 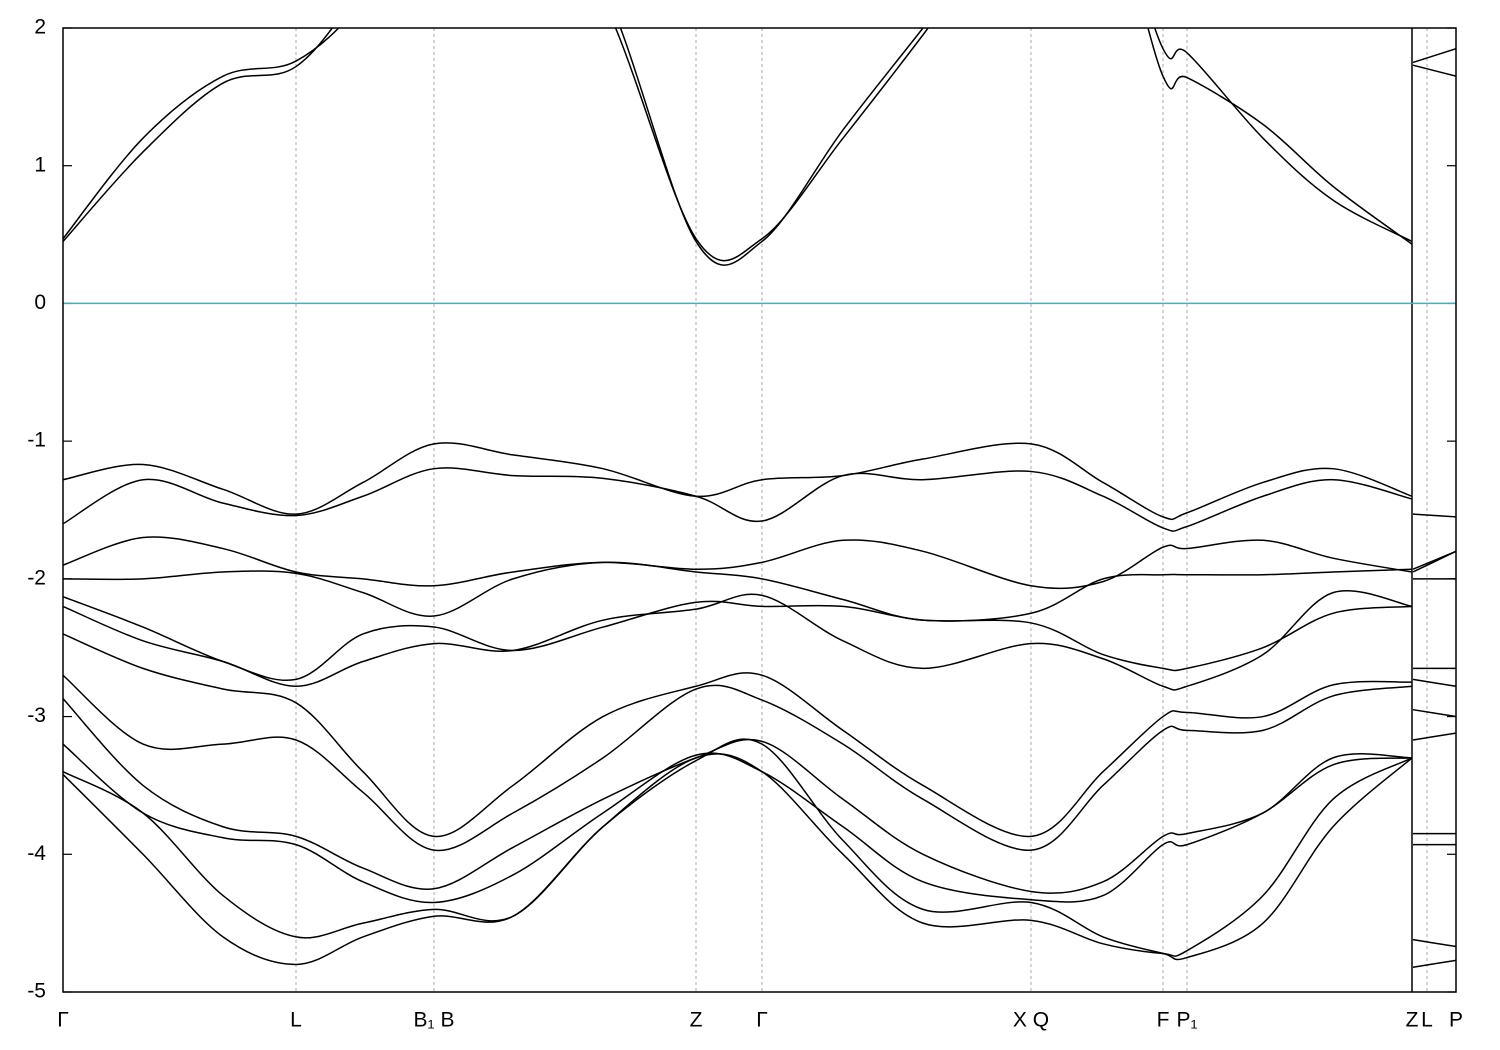 I want to click on x-tick-label: P₁, so click(x=1186, y=1020).